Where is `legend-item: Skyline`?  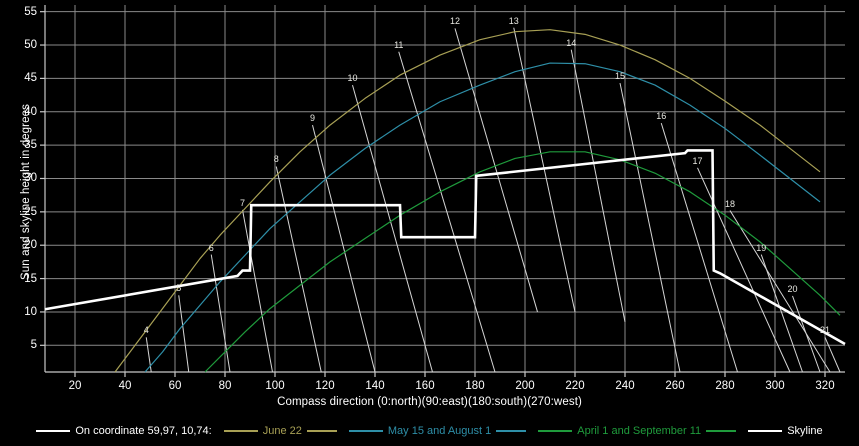
legend-item: Skyline is located at coordinates (785, 430).